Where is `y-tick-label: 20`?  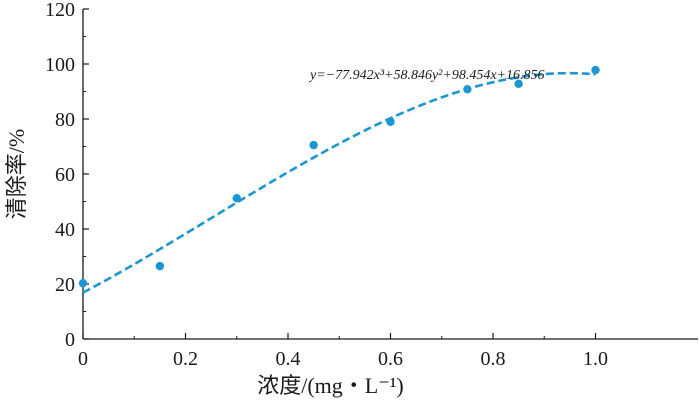
y-tick-label: 20 is located at coordinates (65, 285).